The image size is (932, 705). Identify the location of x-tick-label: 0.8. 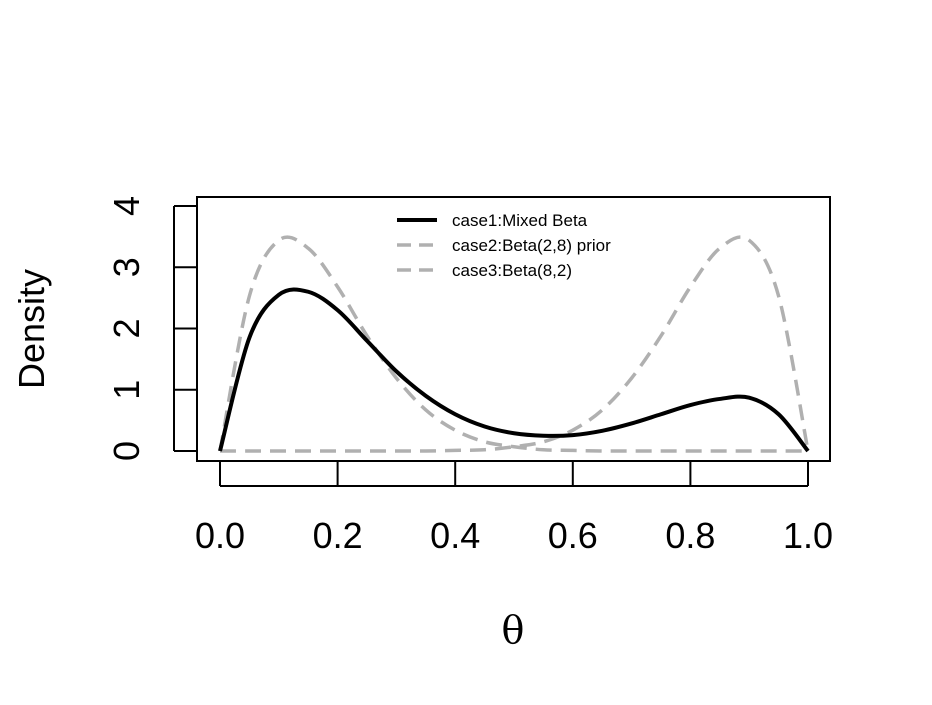
(690, 535).